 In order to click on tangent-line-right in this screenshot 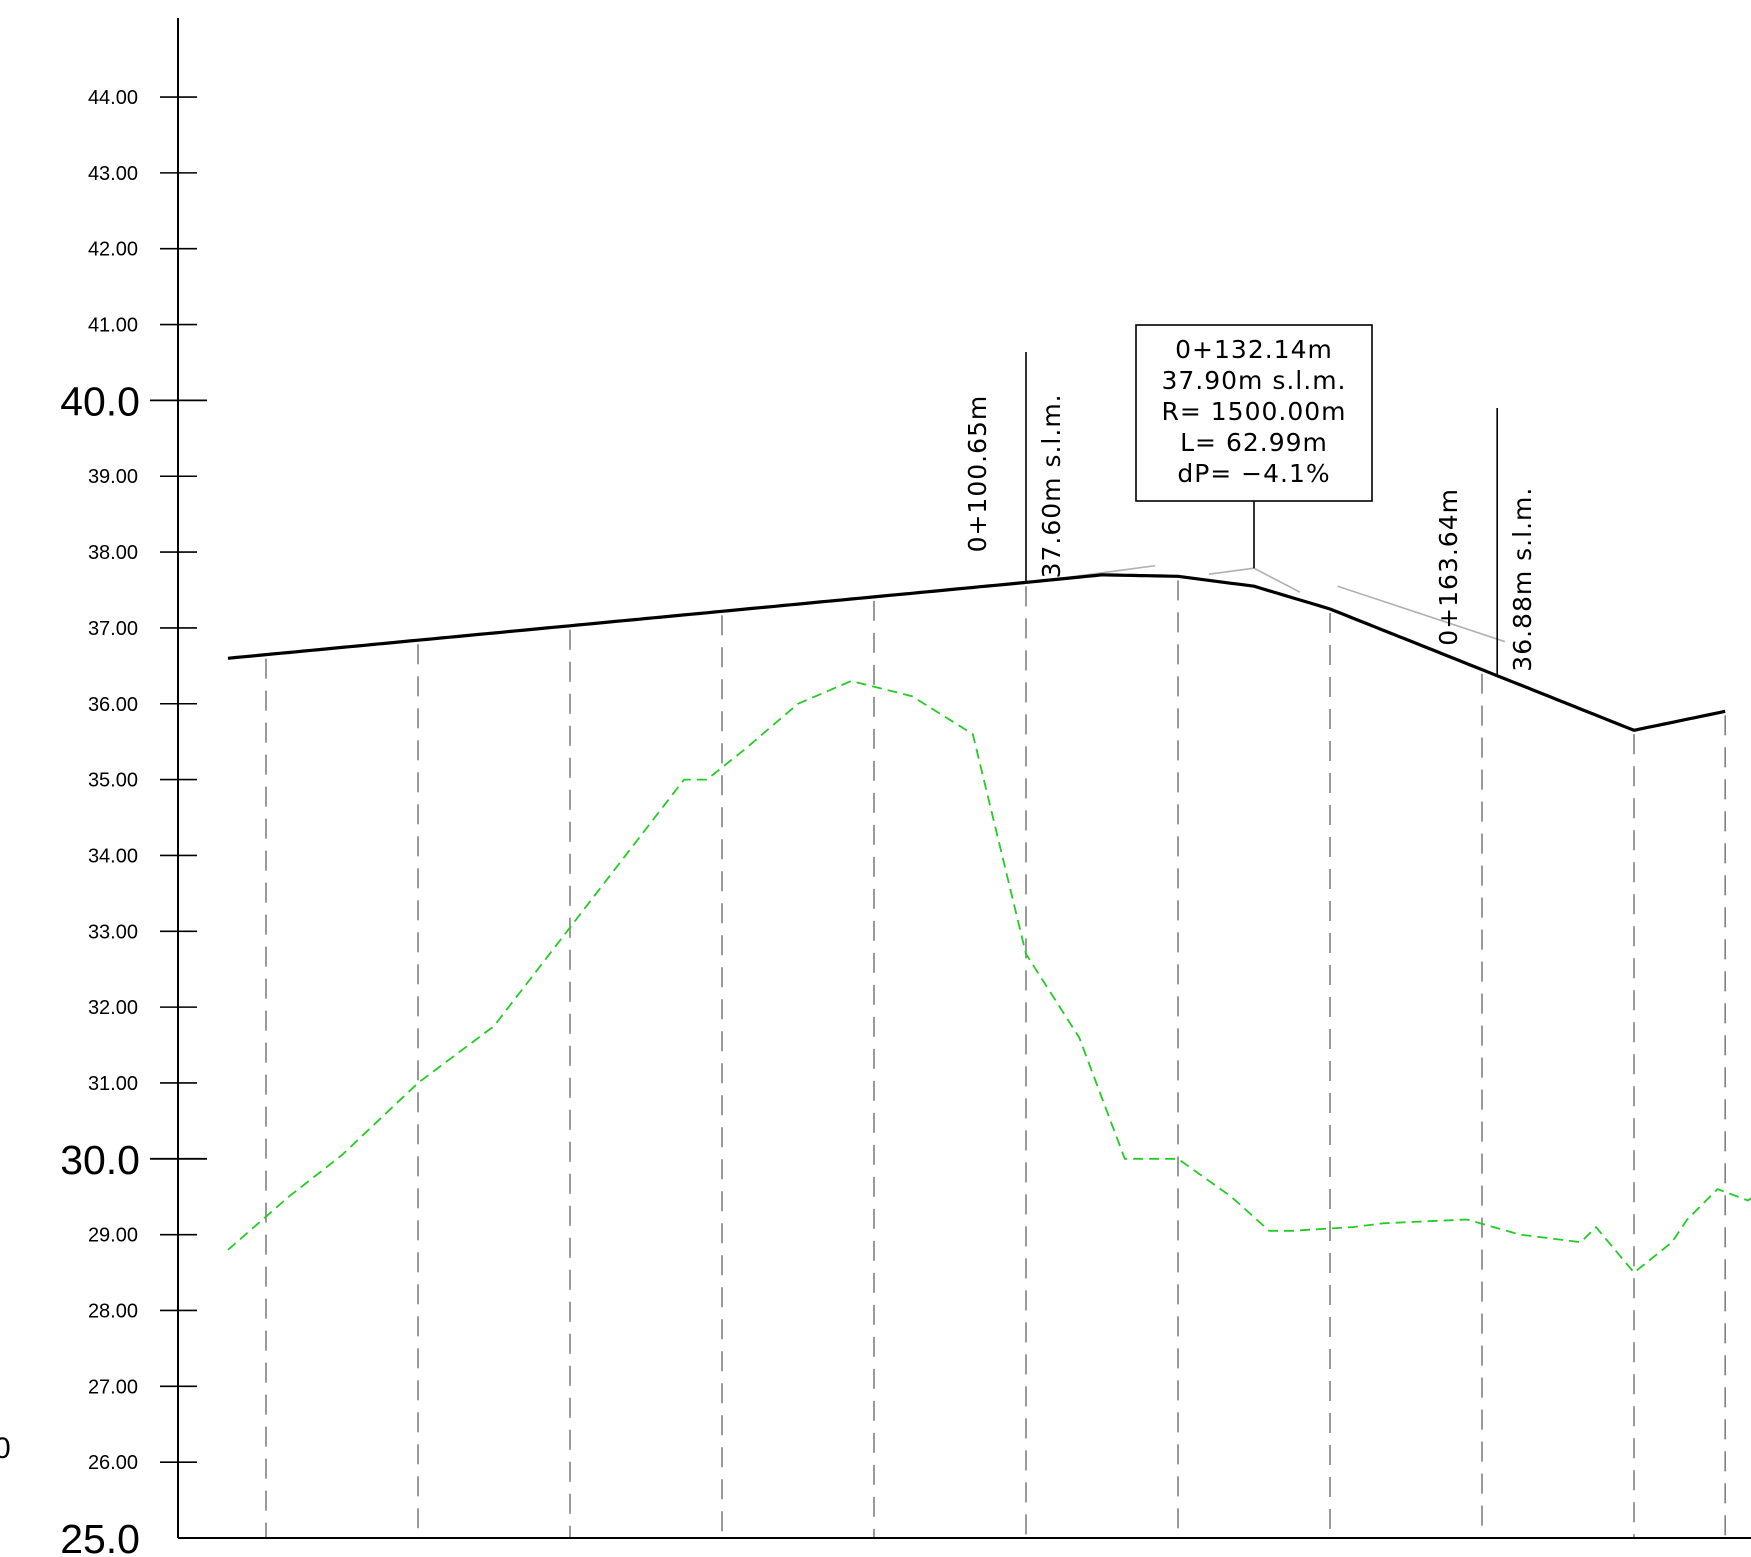, I will do `click(1421, 614)`.